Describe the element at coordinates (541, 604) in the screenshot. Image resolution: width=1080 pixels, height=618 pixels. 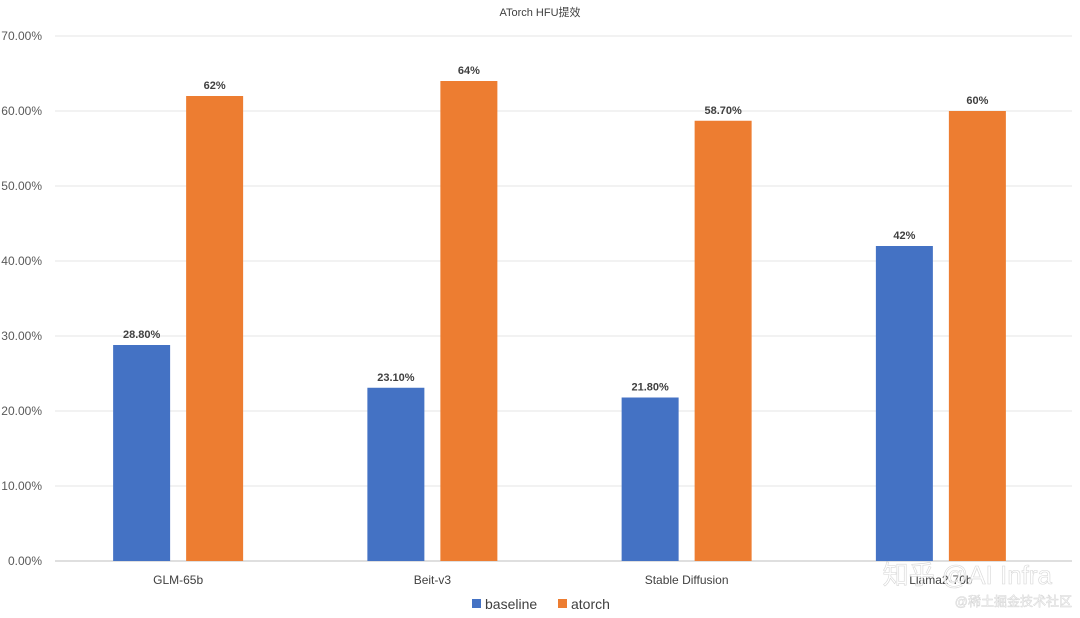
I see `legend: baseline atorch` at that location.